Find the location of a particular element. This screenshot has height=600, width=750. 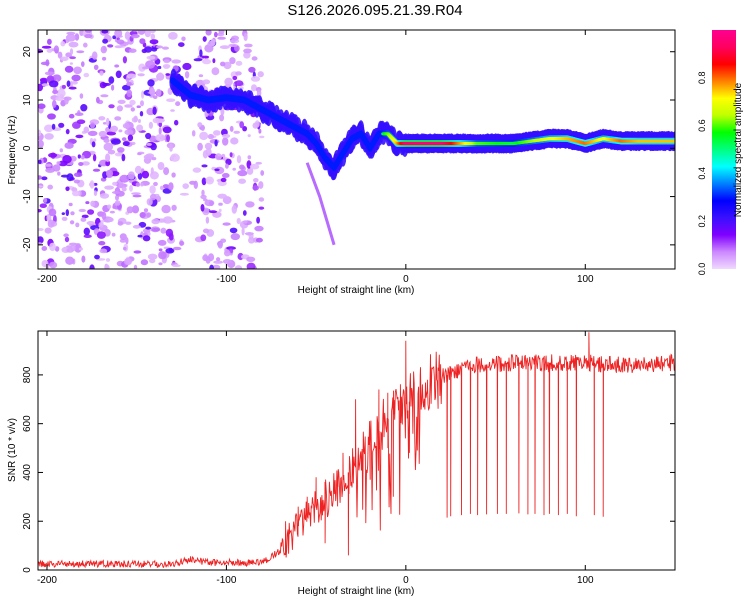

snr-ytick-label: 0 is located at coordinates (27, 570).